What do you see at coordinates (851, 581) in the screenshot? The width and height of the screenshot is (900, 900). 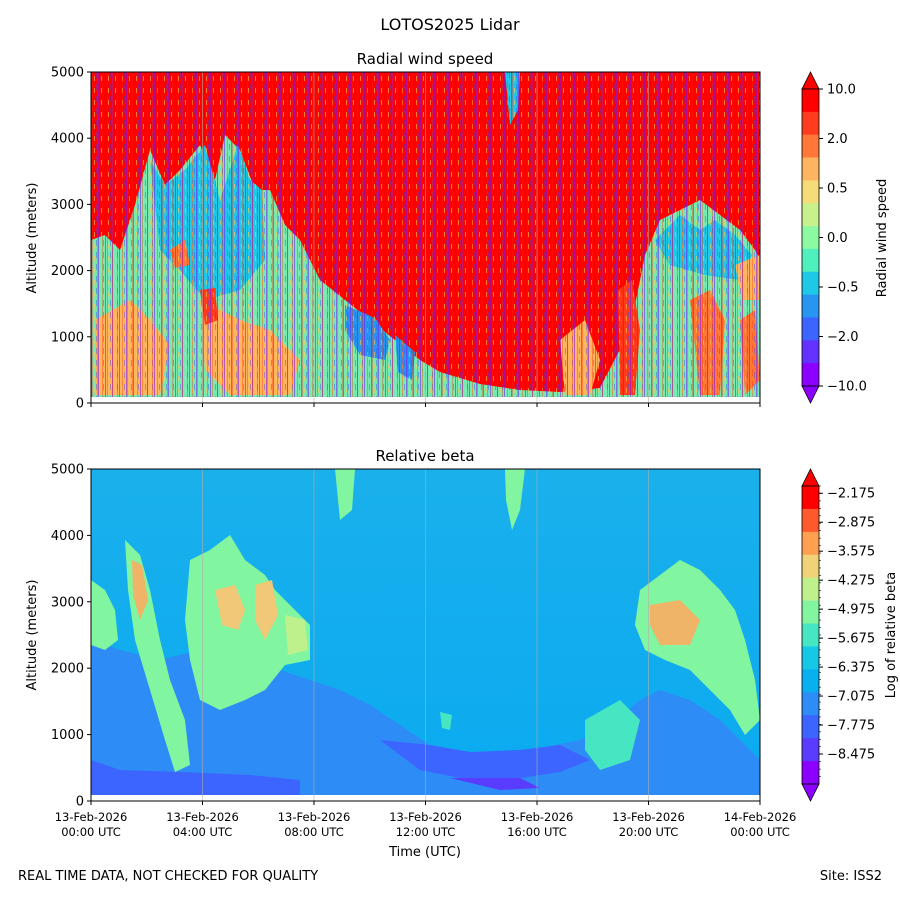 I see `colorbar-tick-label: −4.275` at bounding box center [851, 581].